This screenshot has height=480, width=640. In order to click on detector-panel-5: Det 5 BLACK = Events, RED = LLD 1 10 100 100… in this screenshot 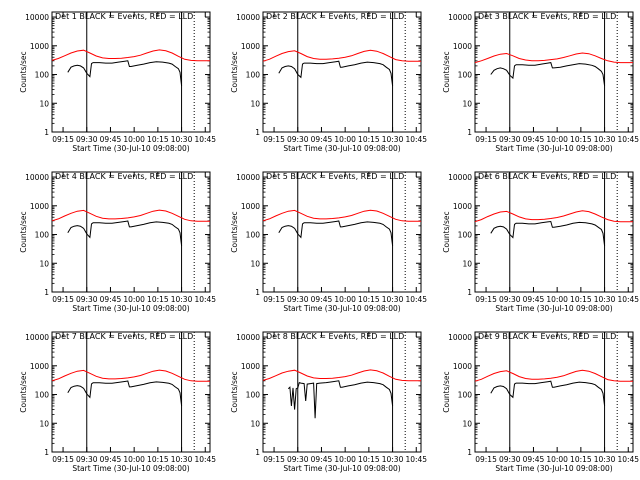, I will do `click(328, 242)`.